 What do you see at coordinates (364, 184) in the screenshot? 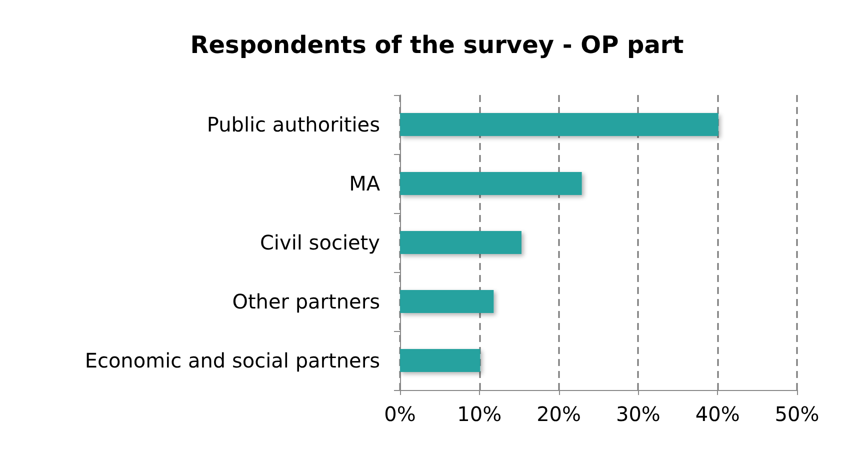
I see `y-tick-label: MA` at bounding box center [364, 184].